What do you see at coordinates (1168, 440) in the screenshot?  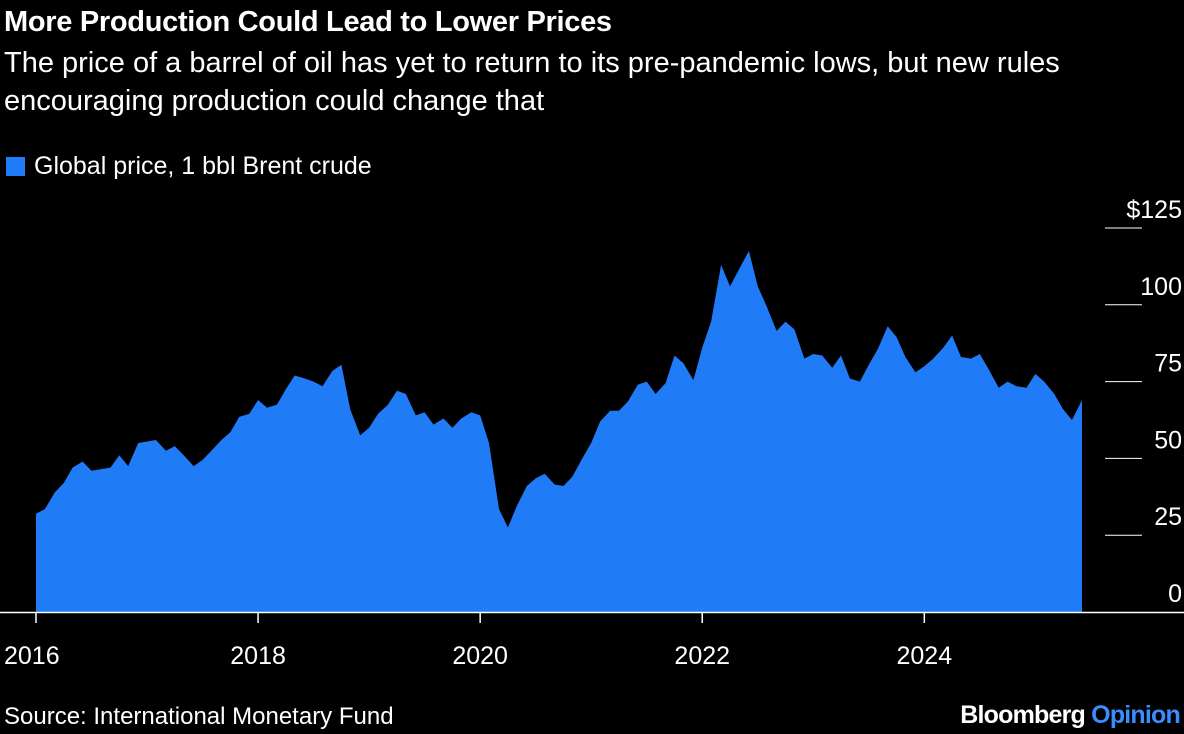 I see `y-tick-label: 50` at bounding box center [1168, 440].